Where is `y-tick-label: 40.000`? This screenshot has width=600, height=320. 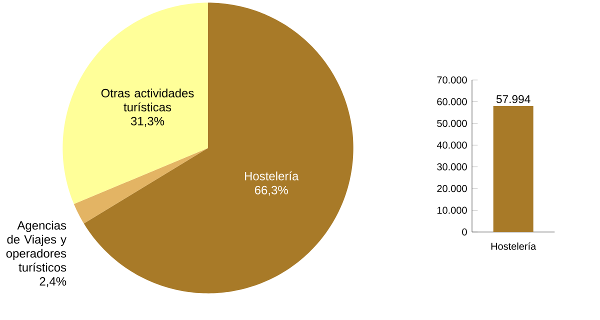
y-tick-label: 40.000 is located at coordinates (451, 145).